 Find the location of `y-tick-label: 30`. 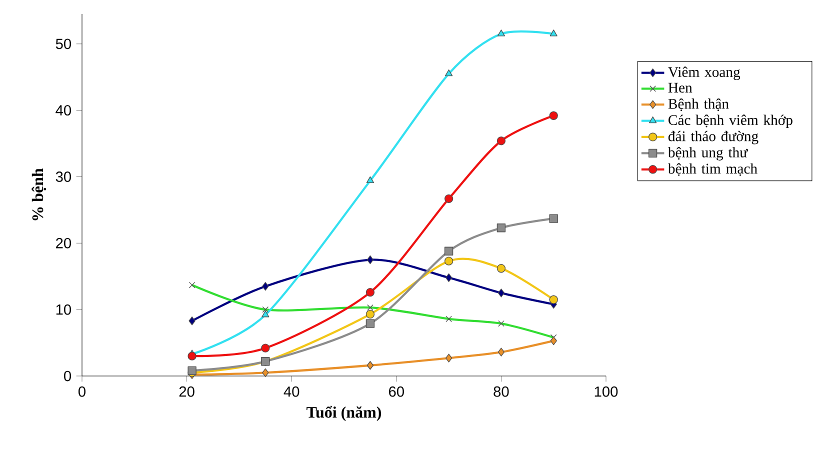

y-tick-label: 30 is located at coordinates (64, 177).